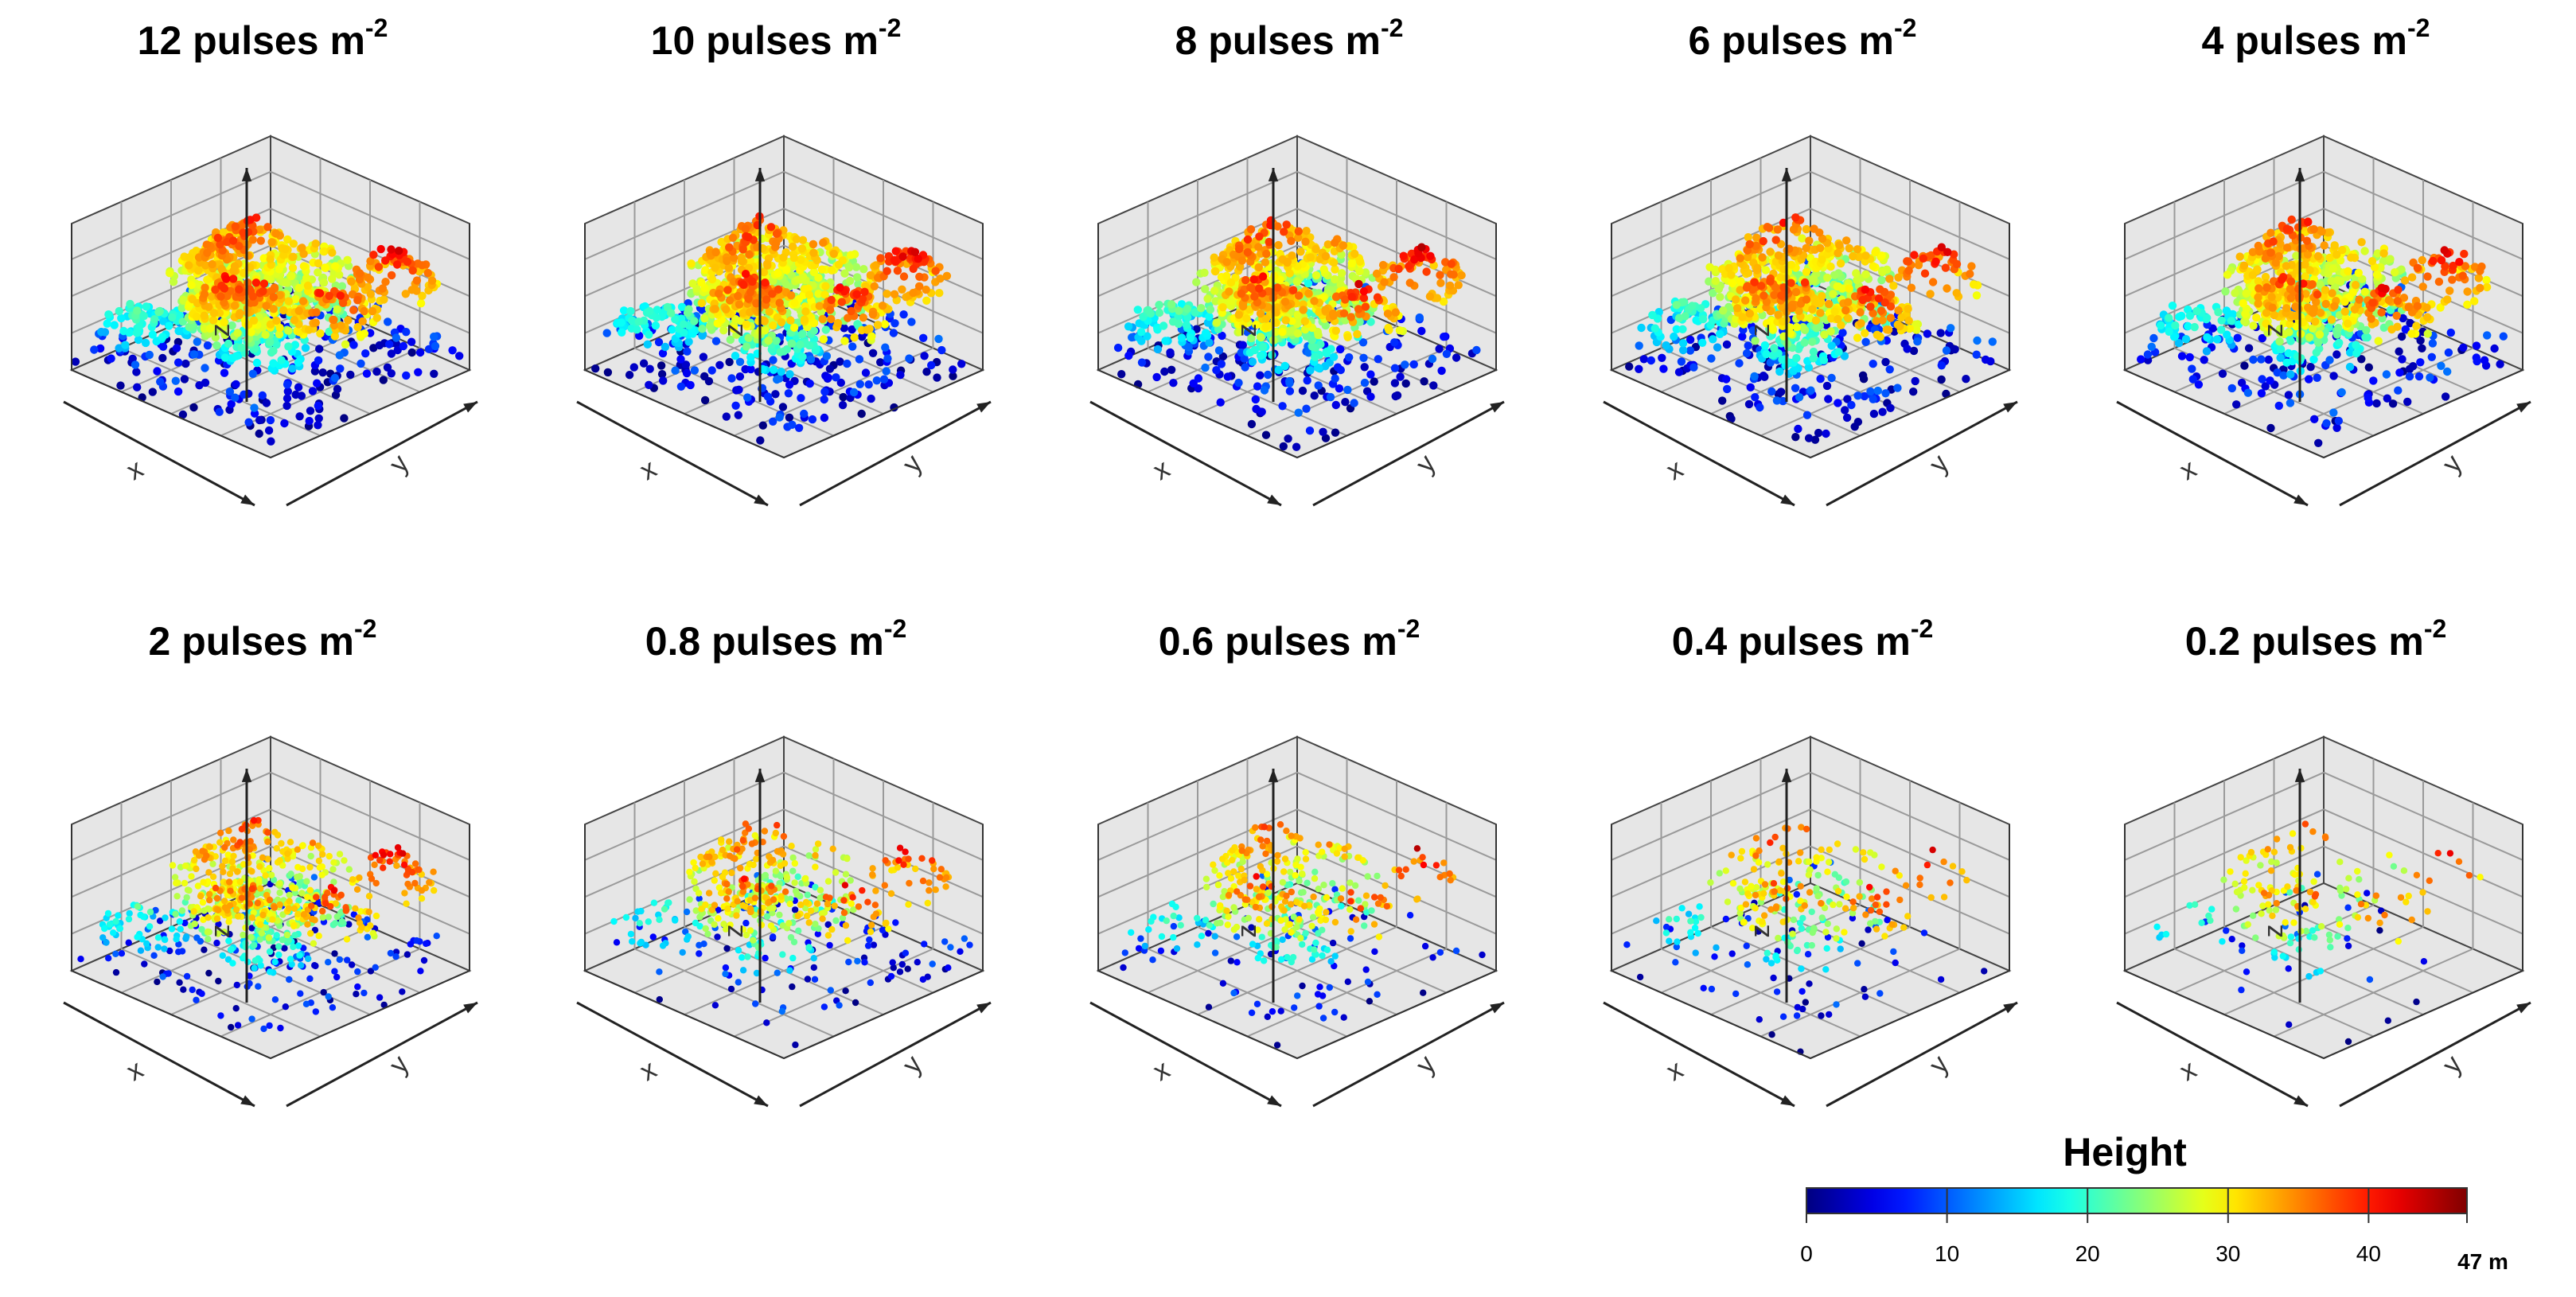 The image size is (2576, 1297). What do you see at coordinates (270, 320) in the screenshot?
I see `scatter-3d-plot: zx y` at bounding box center [270, 320].